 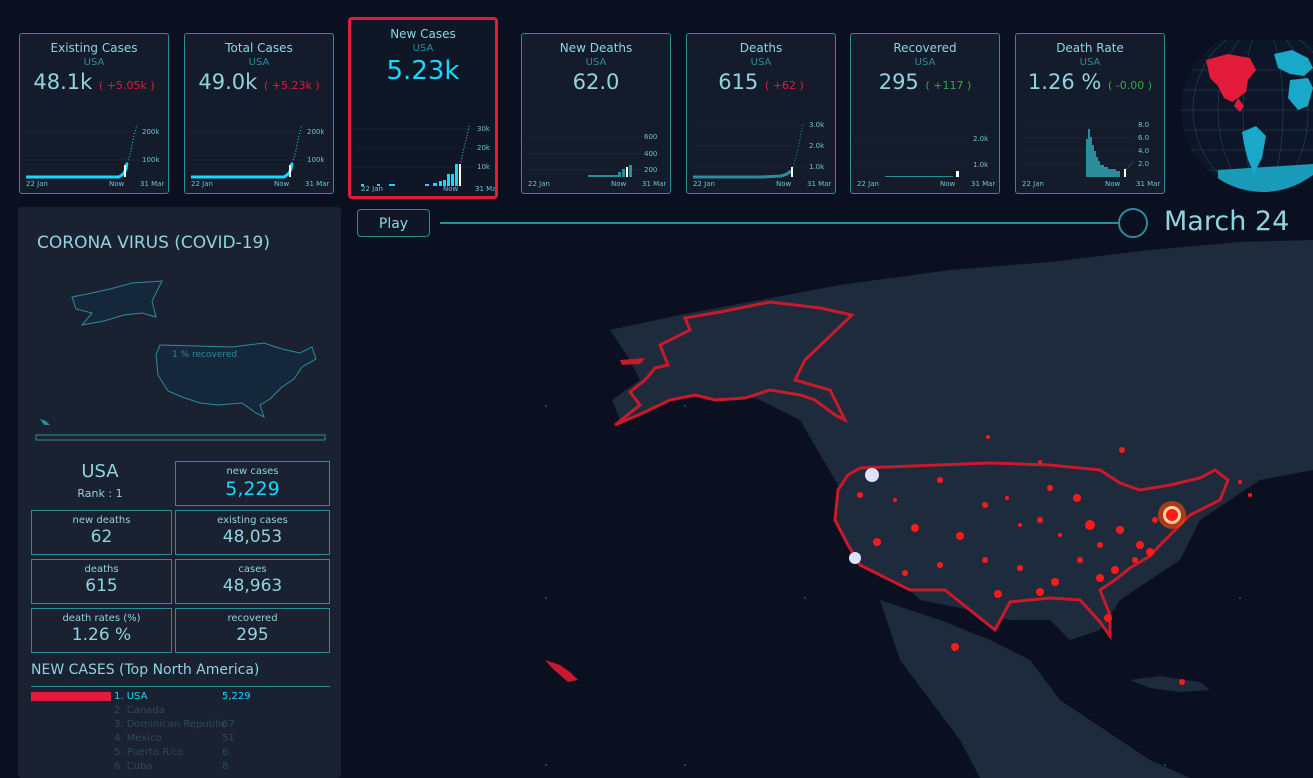 What do you see at coordinates (781, 223) in the screenshot?
I see `timeline-track` at bounding box center [781, 223].